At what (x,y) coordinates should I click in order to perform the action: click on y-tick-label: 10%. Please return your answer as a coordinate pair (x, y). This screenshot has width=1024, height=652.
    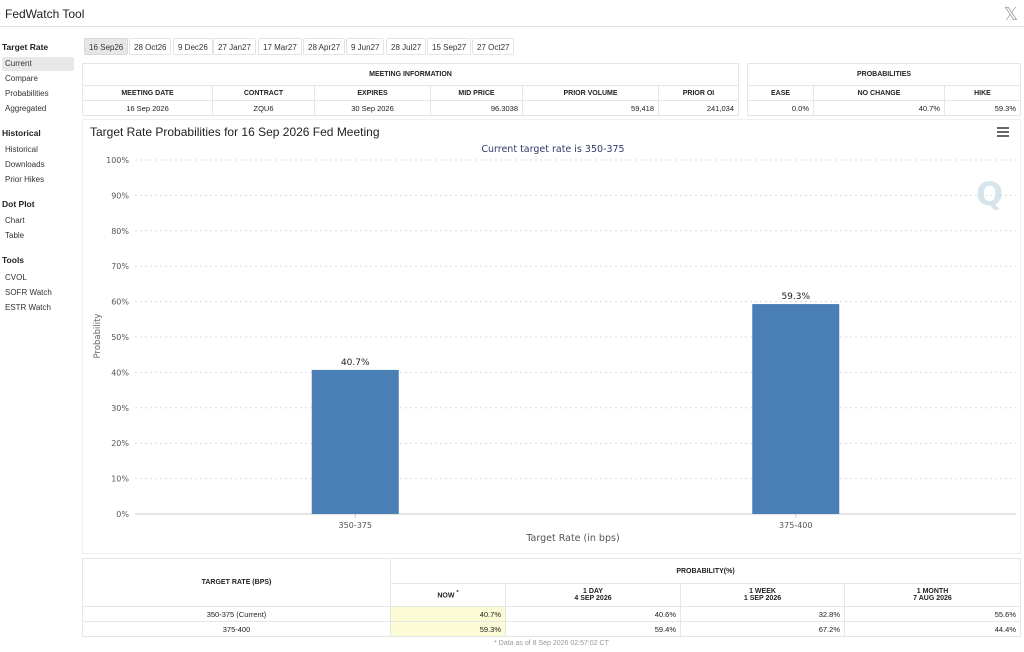
    Looking at the image, I should click on (120, 479).